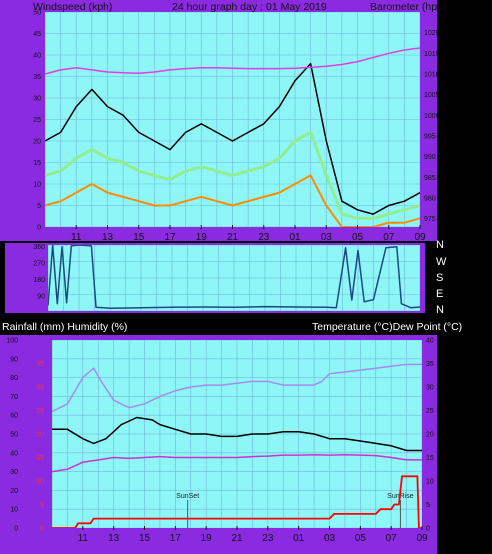 Image resolution: width=492 pixels, height=554 pixels. I want to click on direction-axes: 360 270 180 90, so click(39, 272).